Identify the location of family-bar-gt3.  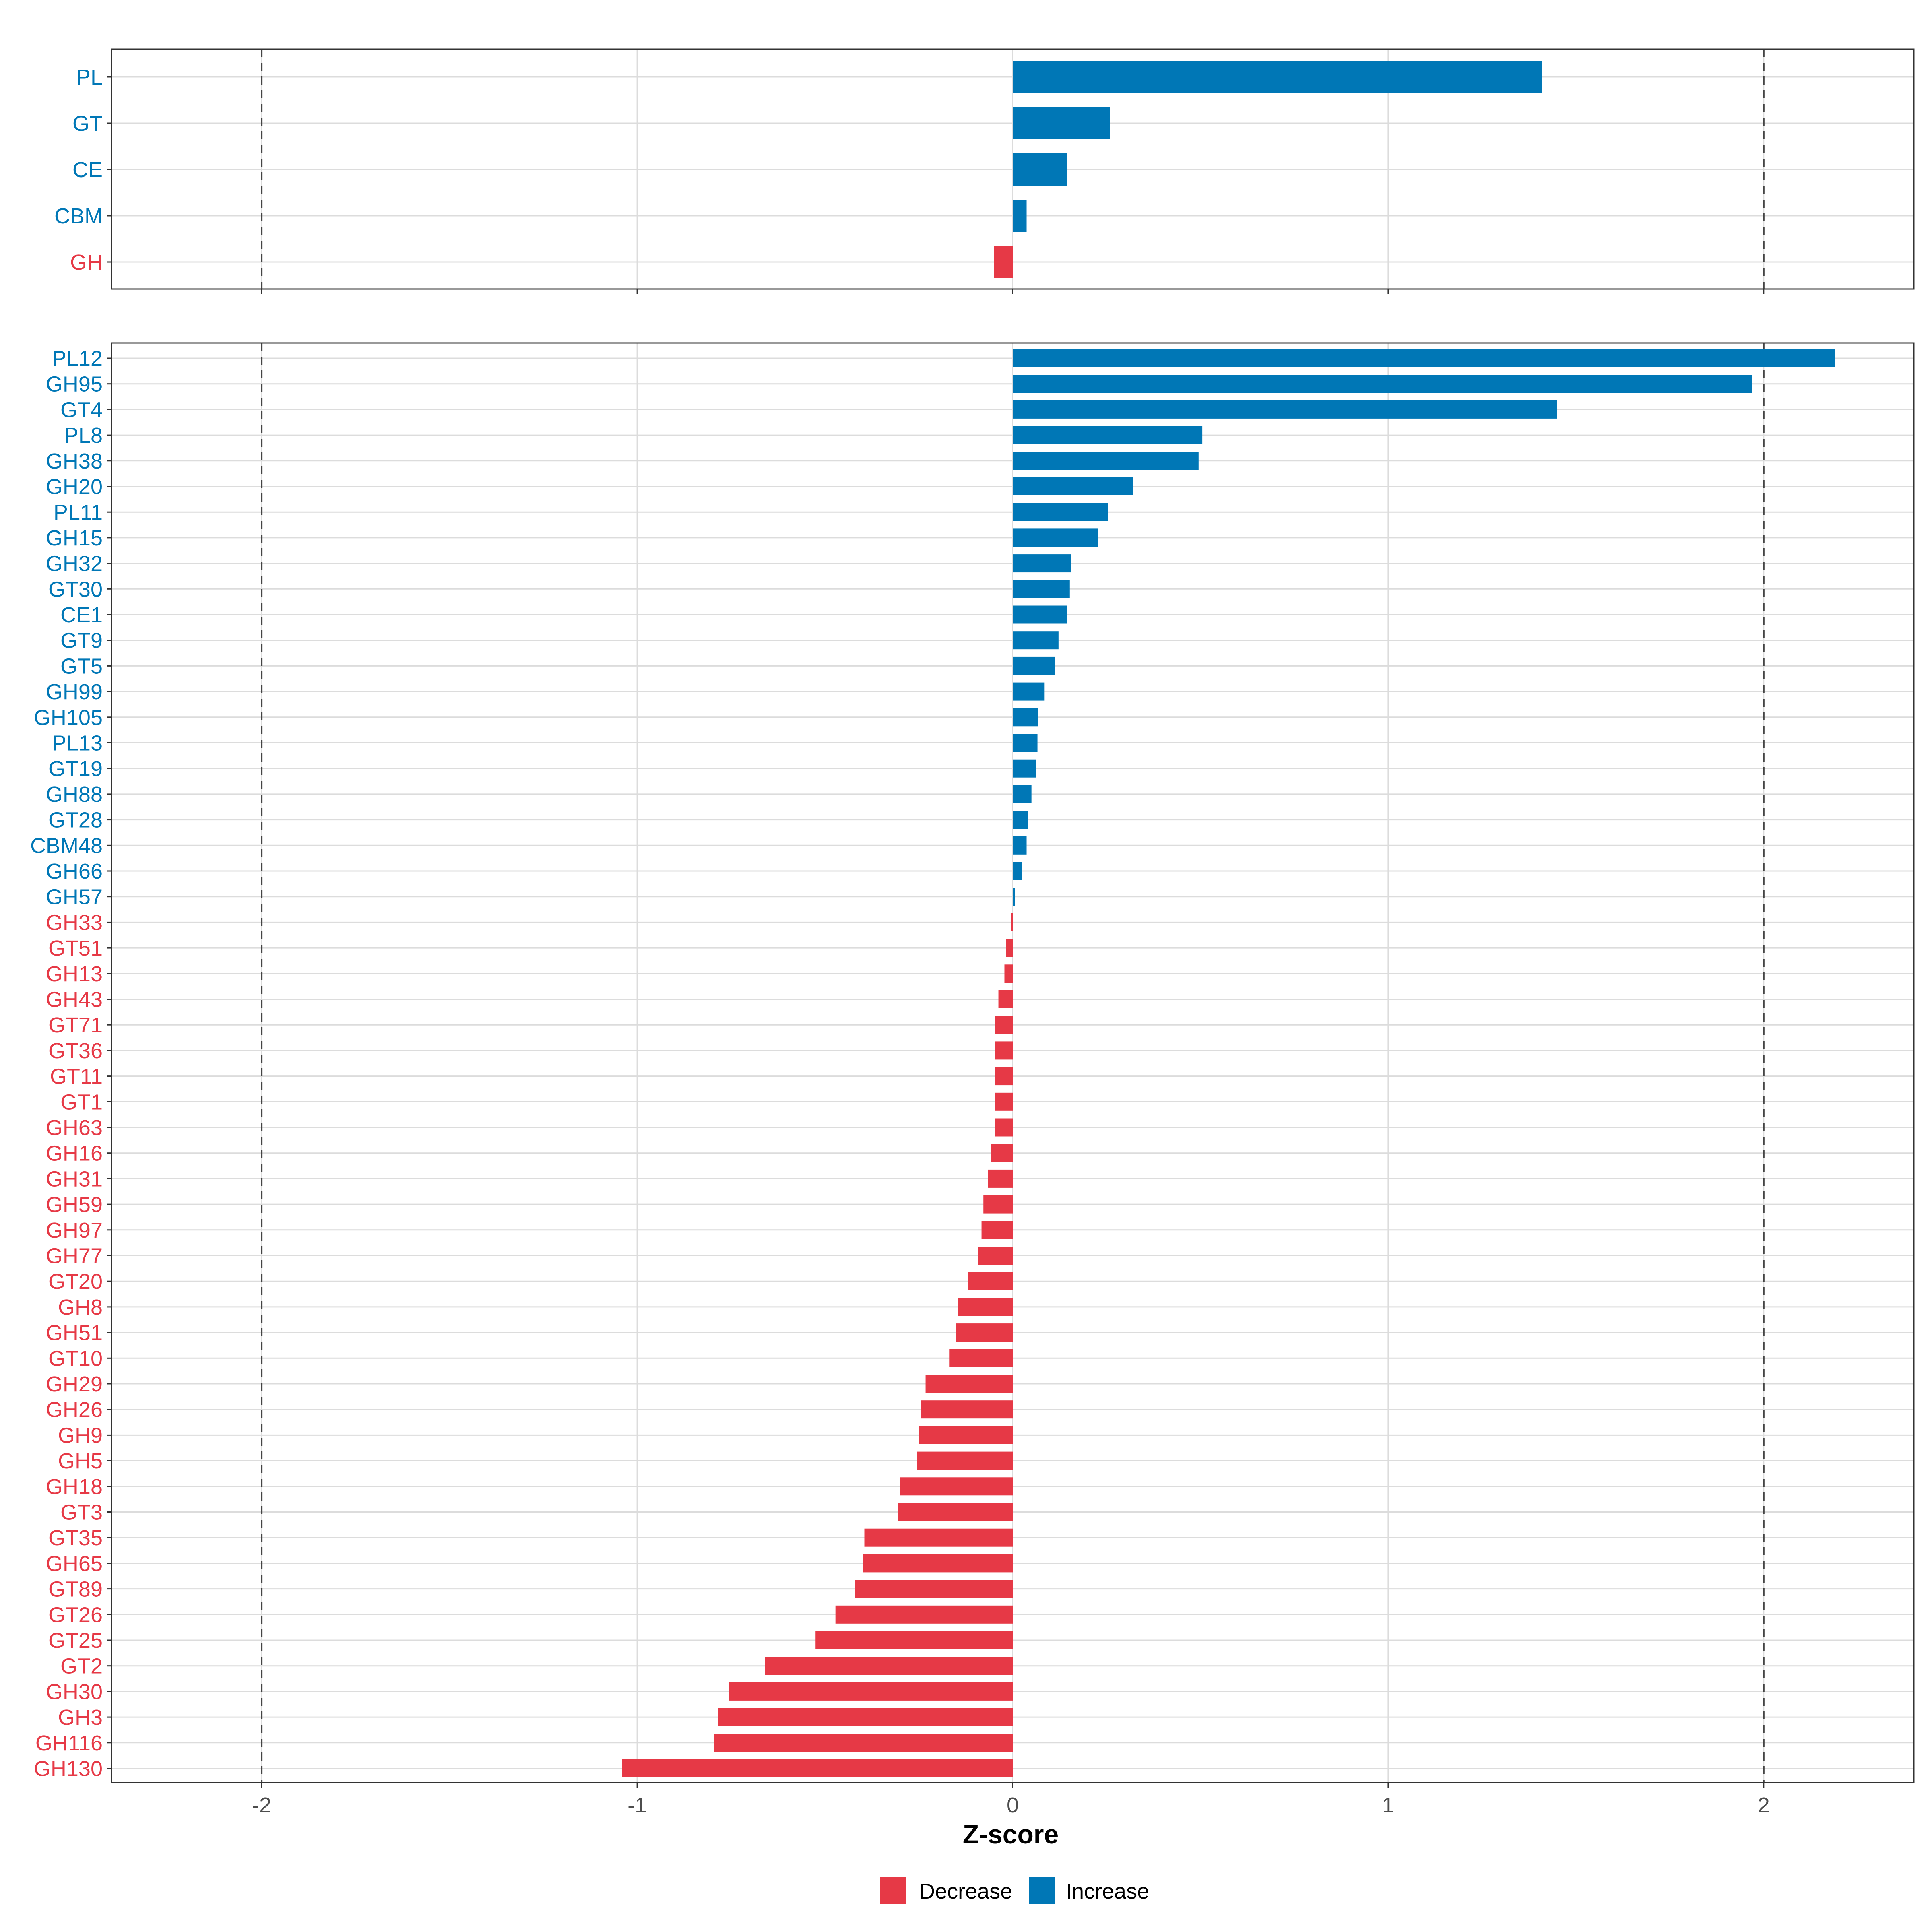
(955, 1512).